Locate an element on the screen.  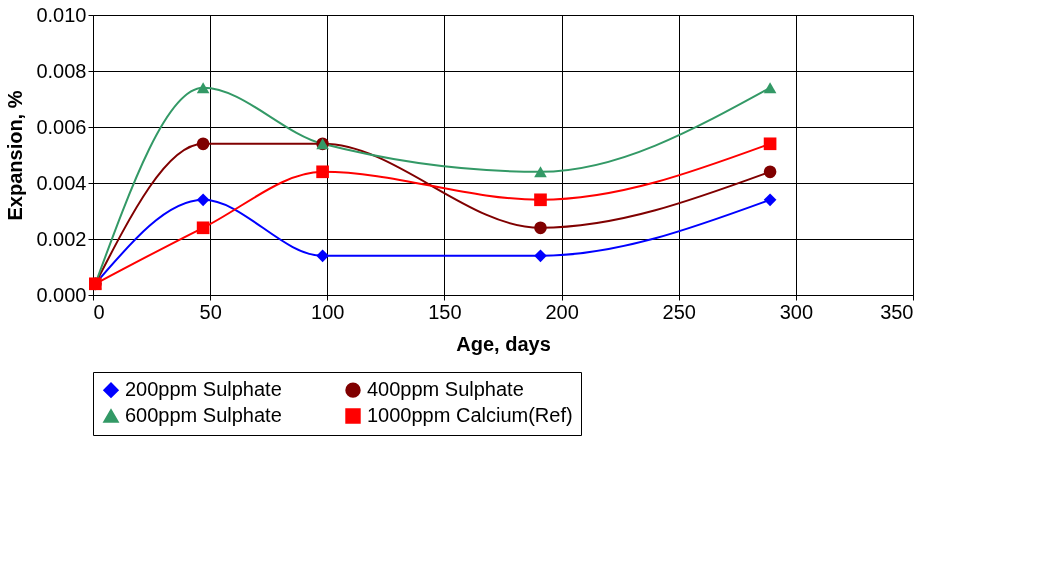
y-tick-label: 0.004 is located at coordinates (61, 182).